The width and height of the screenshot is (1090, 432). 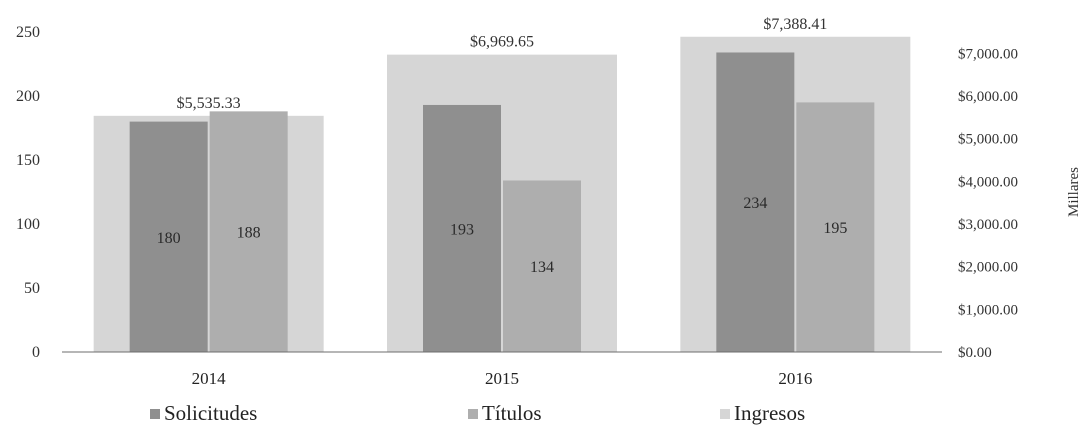 I want to click on right-axis-tick-label: $2,000.00, so click(x=988, y=268).